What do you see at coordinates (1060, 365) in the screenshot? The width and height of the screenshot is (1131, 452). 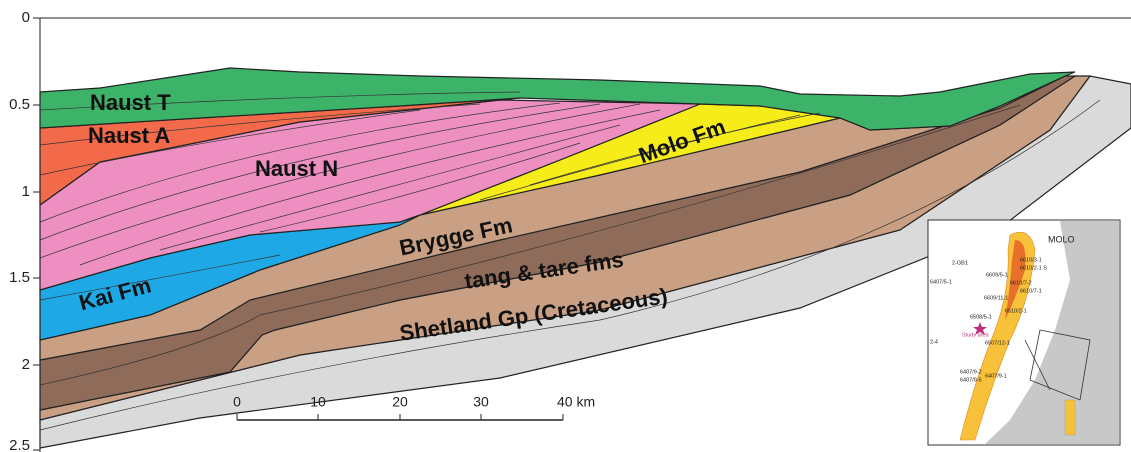 I see `study-box` at bounding box center [1060, 365].